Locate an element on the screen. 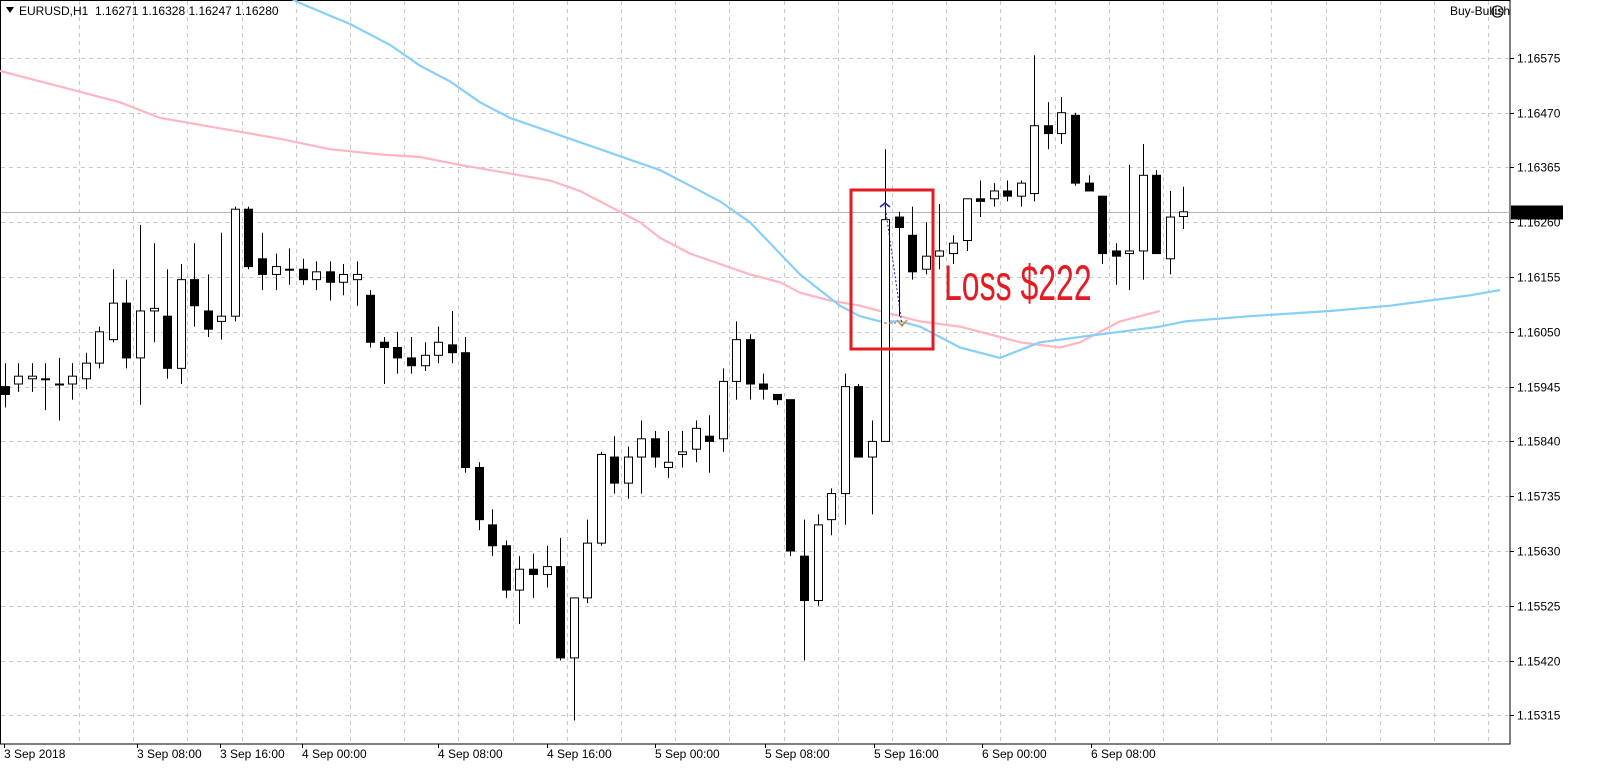 The height and width of the screenshot is (782, 1600). y-tick-label: 1.15315 is located at coordinates (1539, 716).